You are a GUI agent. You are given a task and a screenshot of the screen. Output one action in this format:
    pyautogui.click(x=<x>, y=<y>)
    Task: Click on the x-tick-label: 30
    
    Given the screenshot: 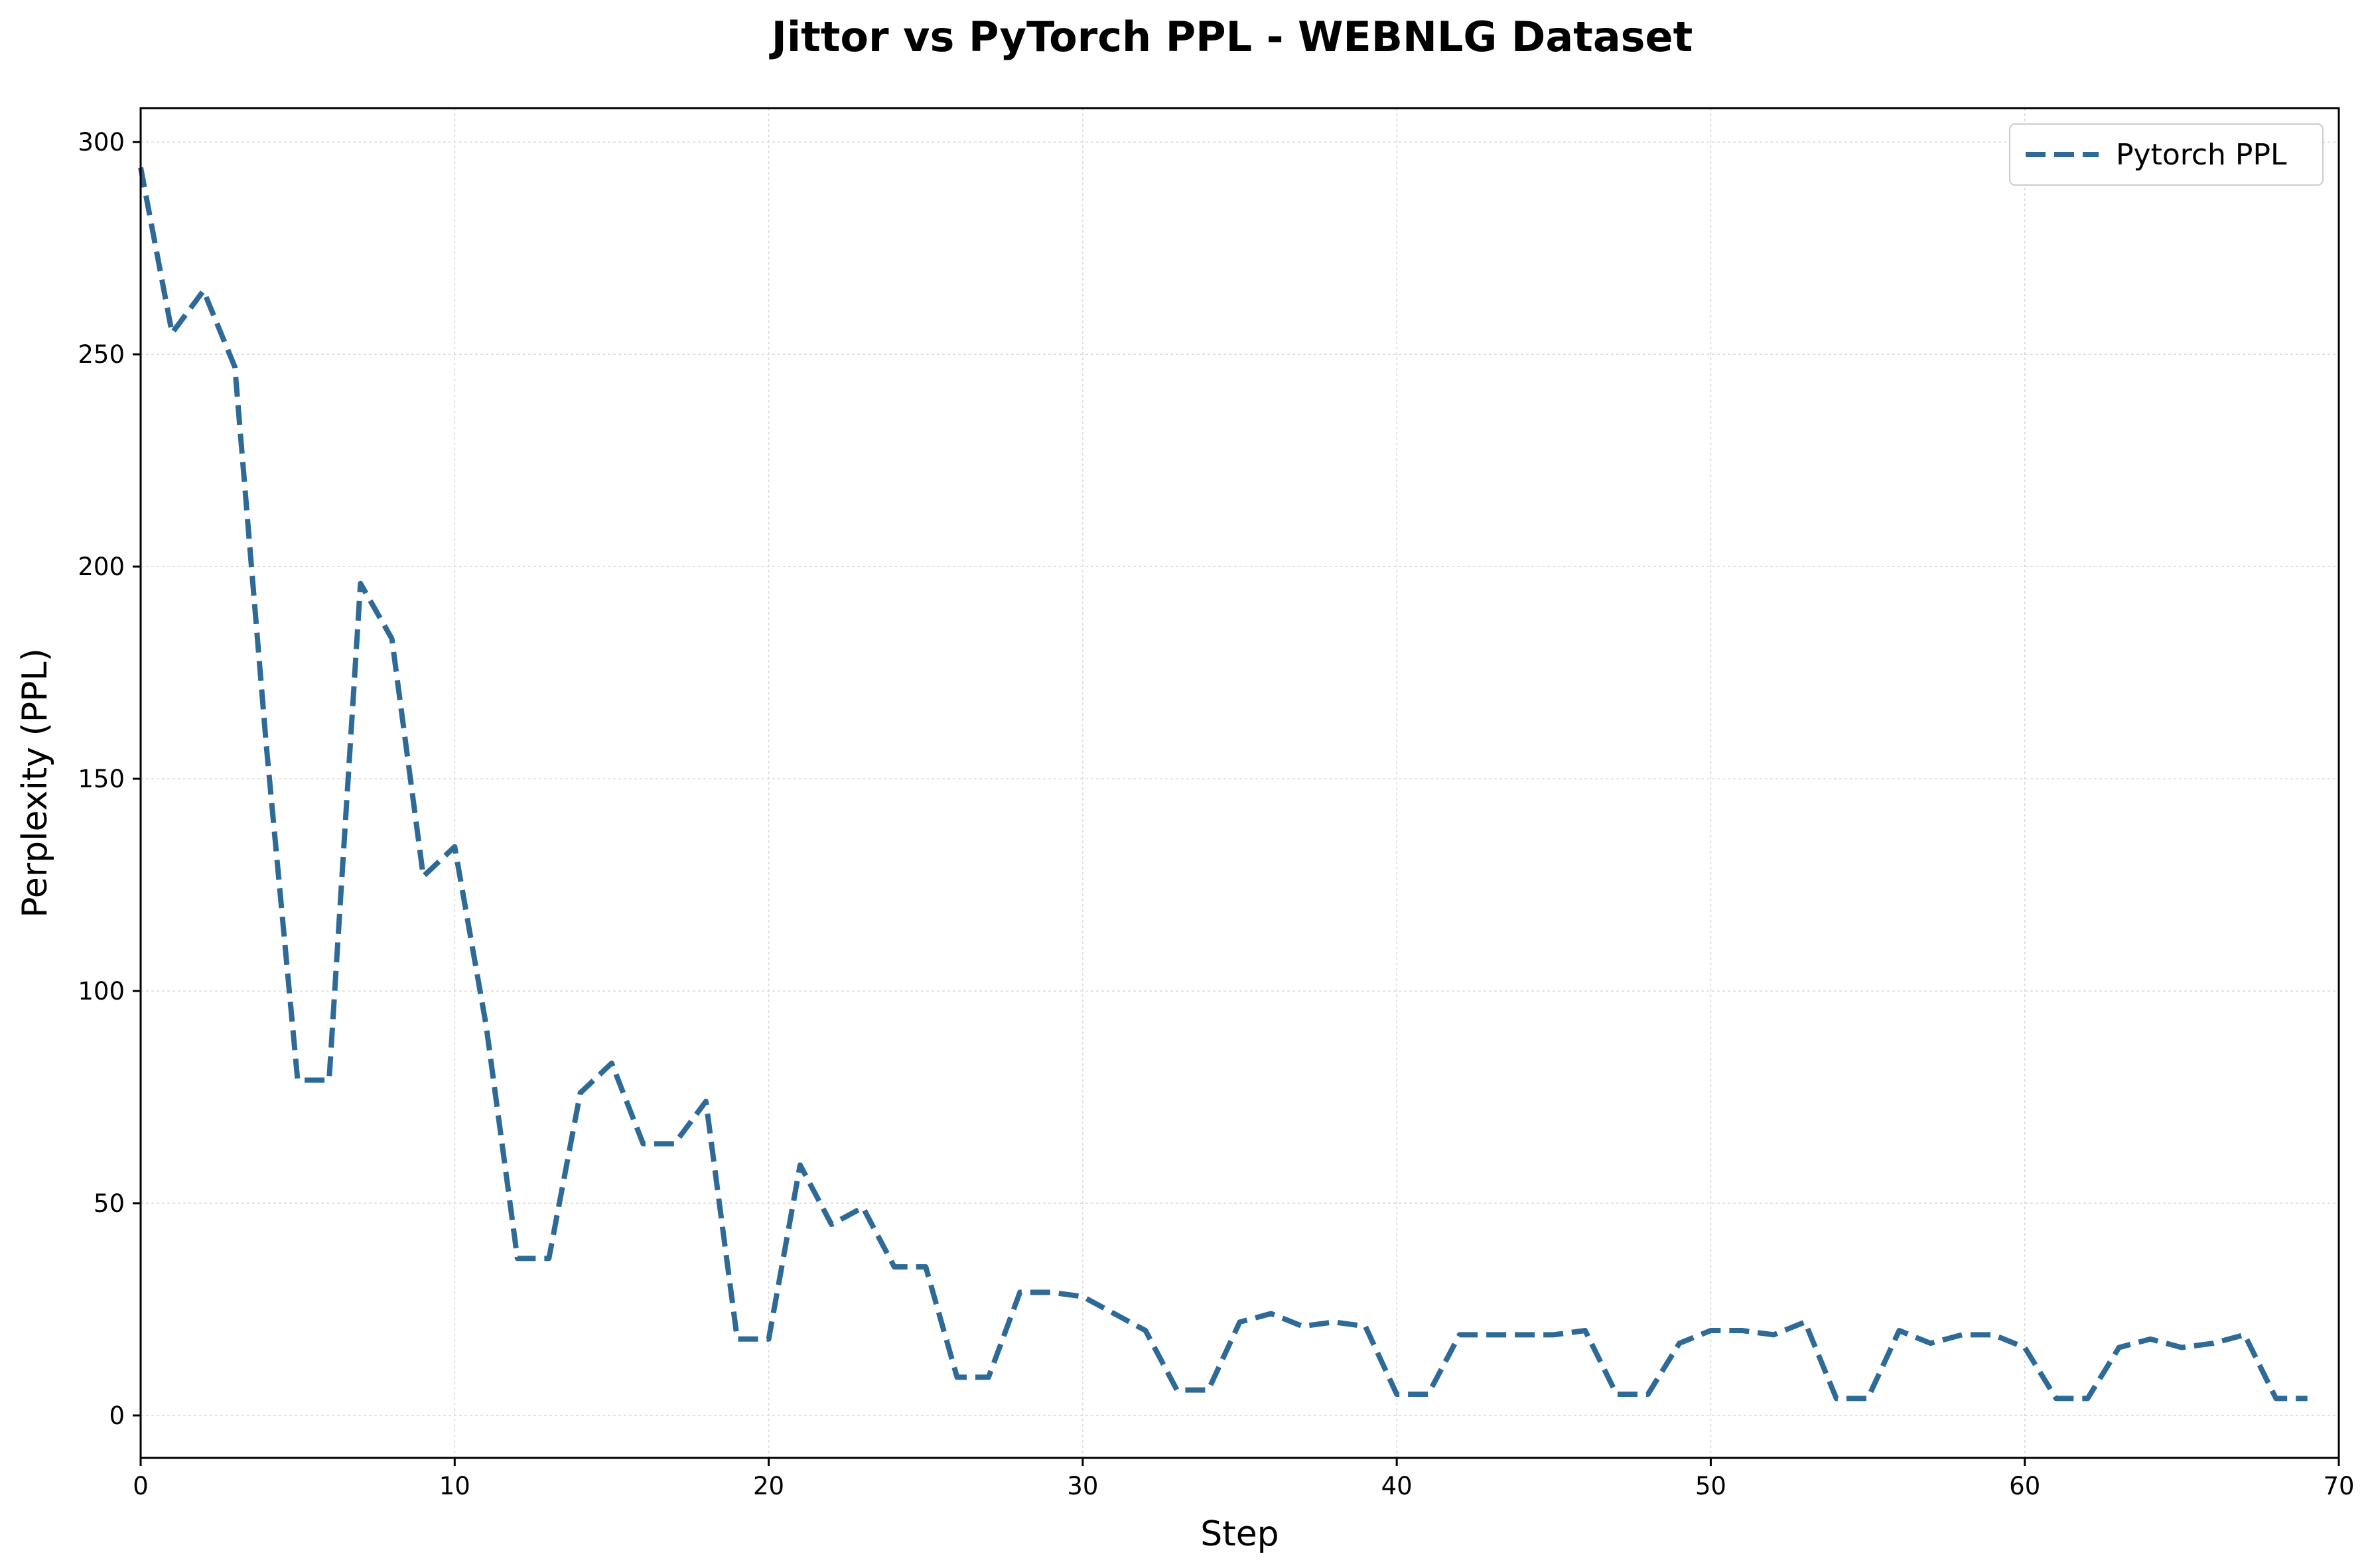 What is the action you would take?
    pyautogui.click(x=1082, y=1486)
    